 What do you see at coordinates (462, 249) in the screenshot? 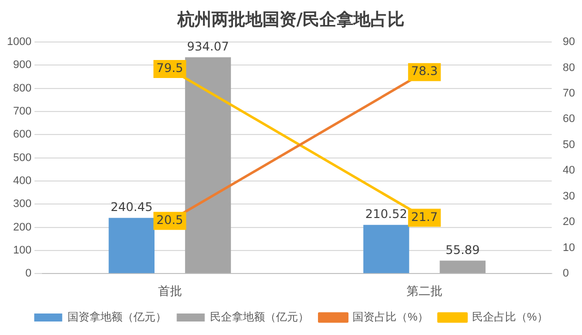
I see `data-label: 55.89` at bounding box center [462, 249].